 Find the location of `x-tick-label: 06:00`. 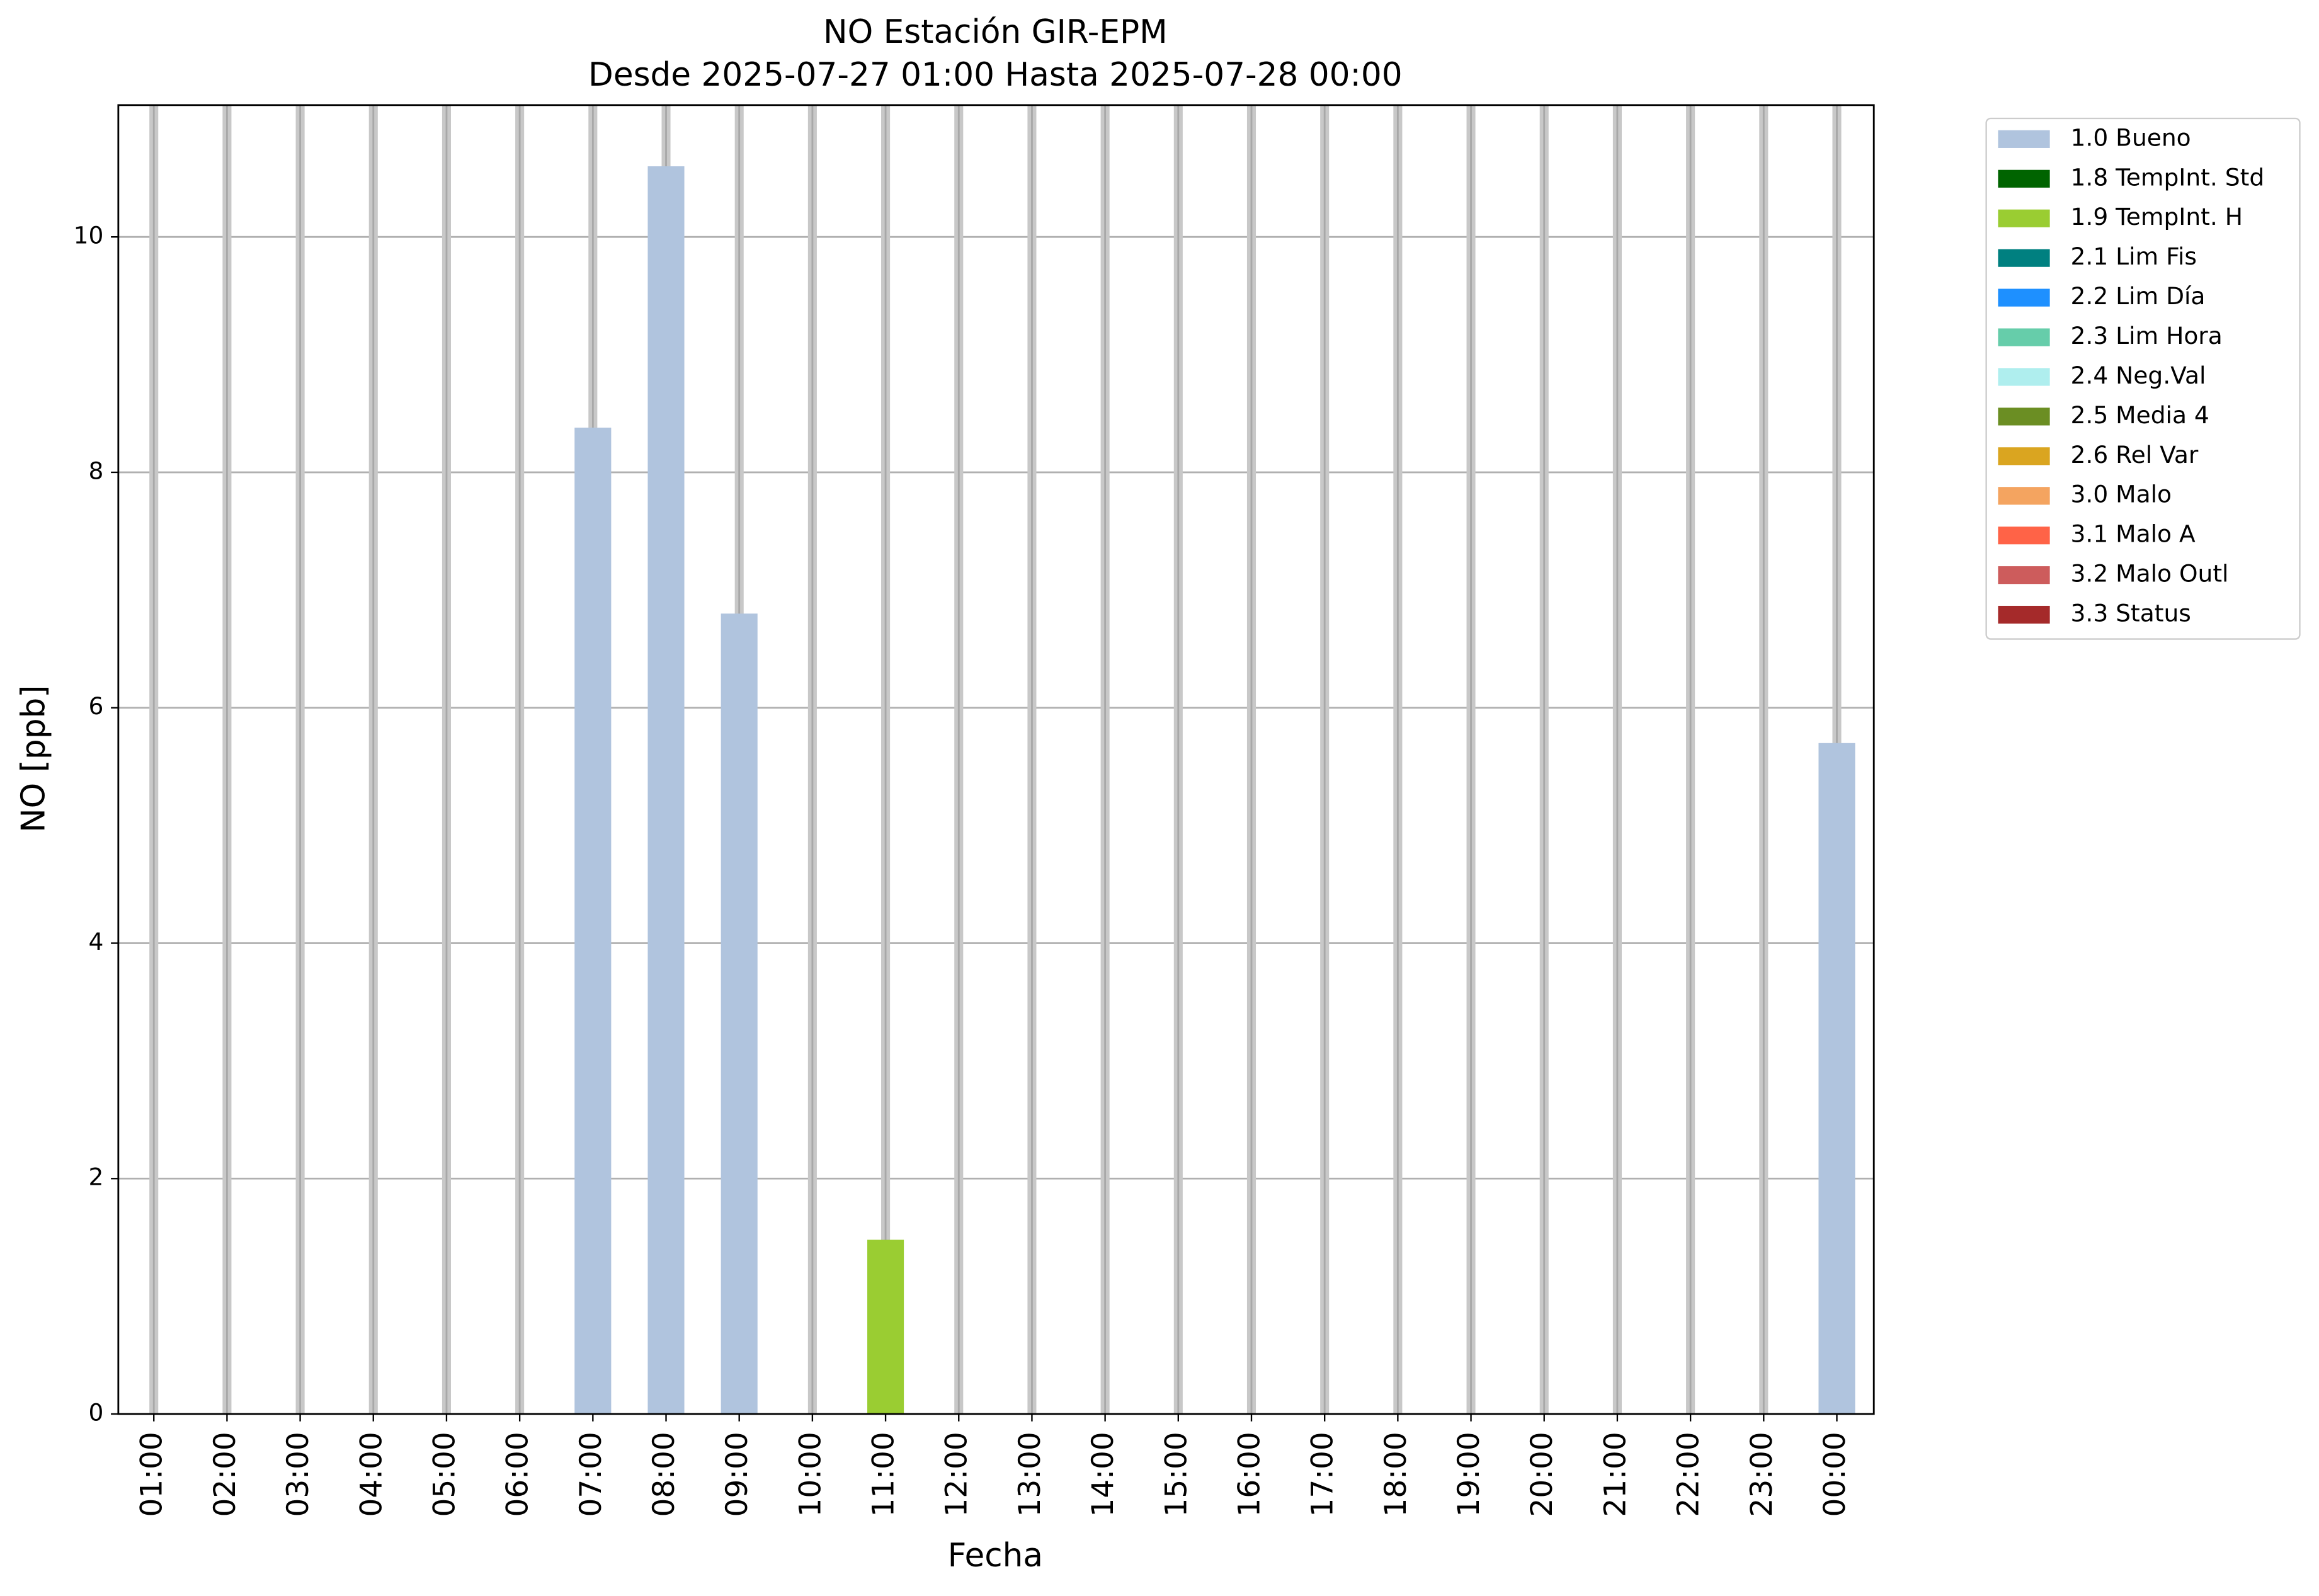

x-tick-label: 06:00 is located at coordinates (518, 1474).